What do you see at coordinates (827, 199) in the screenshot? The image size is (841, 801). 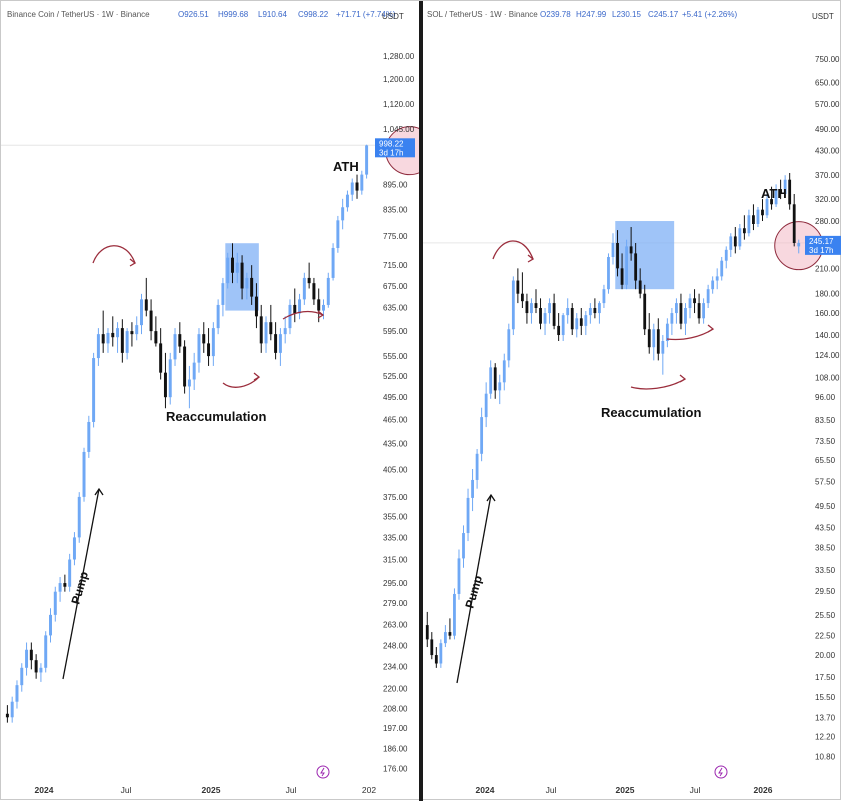 I see `sol-y-tick: 320.00` at bounding box center [827, 199].